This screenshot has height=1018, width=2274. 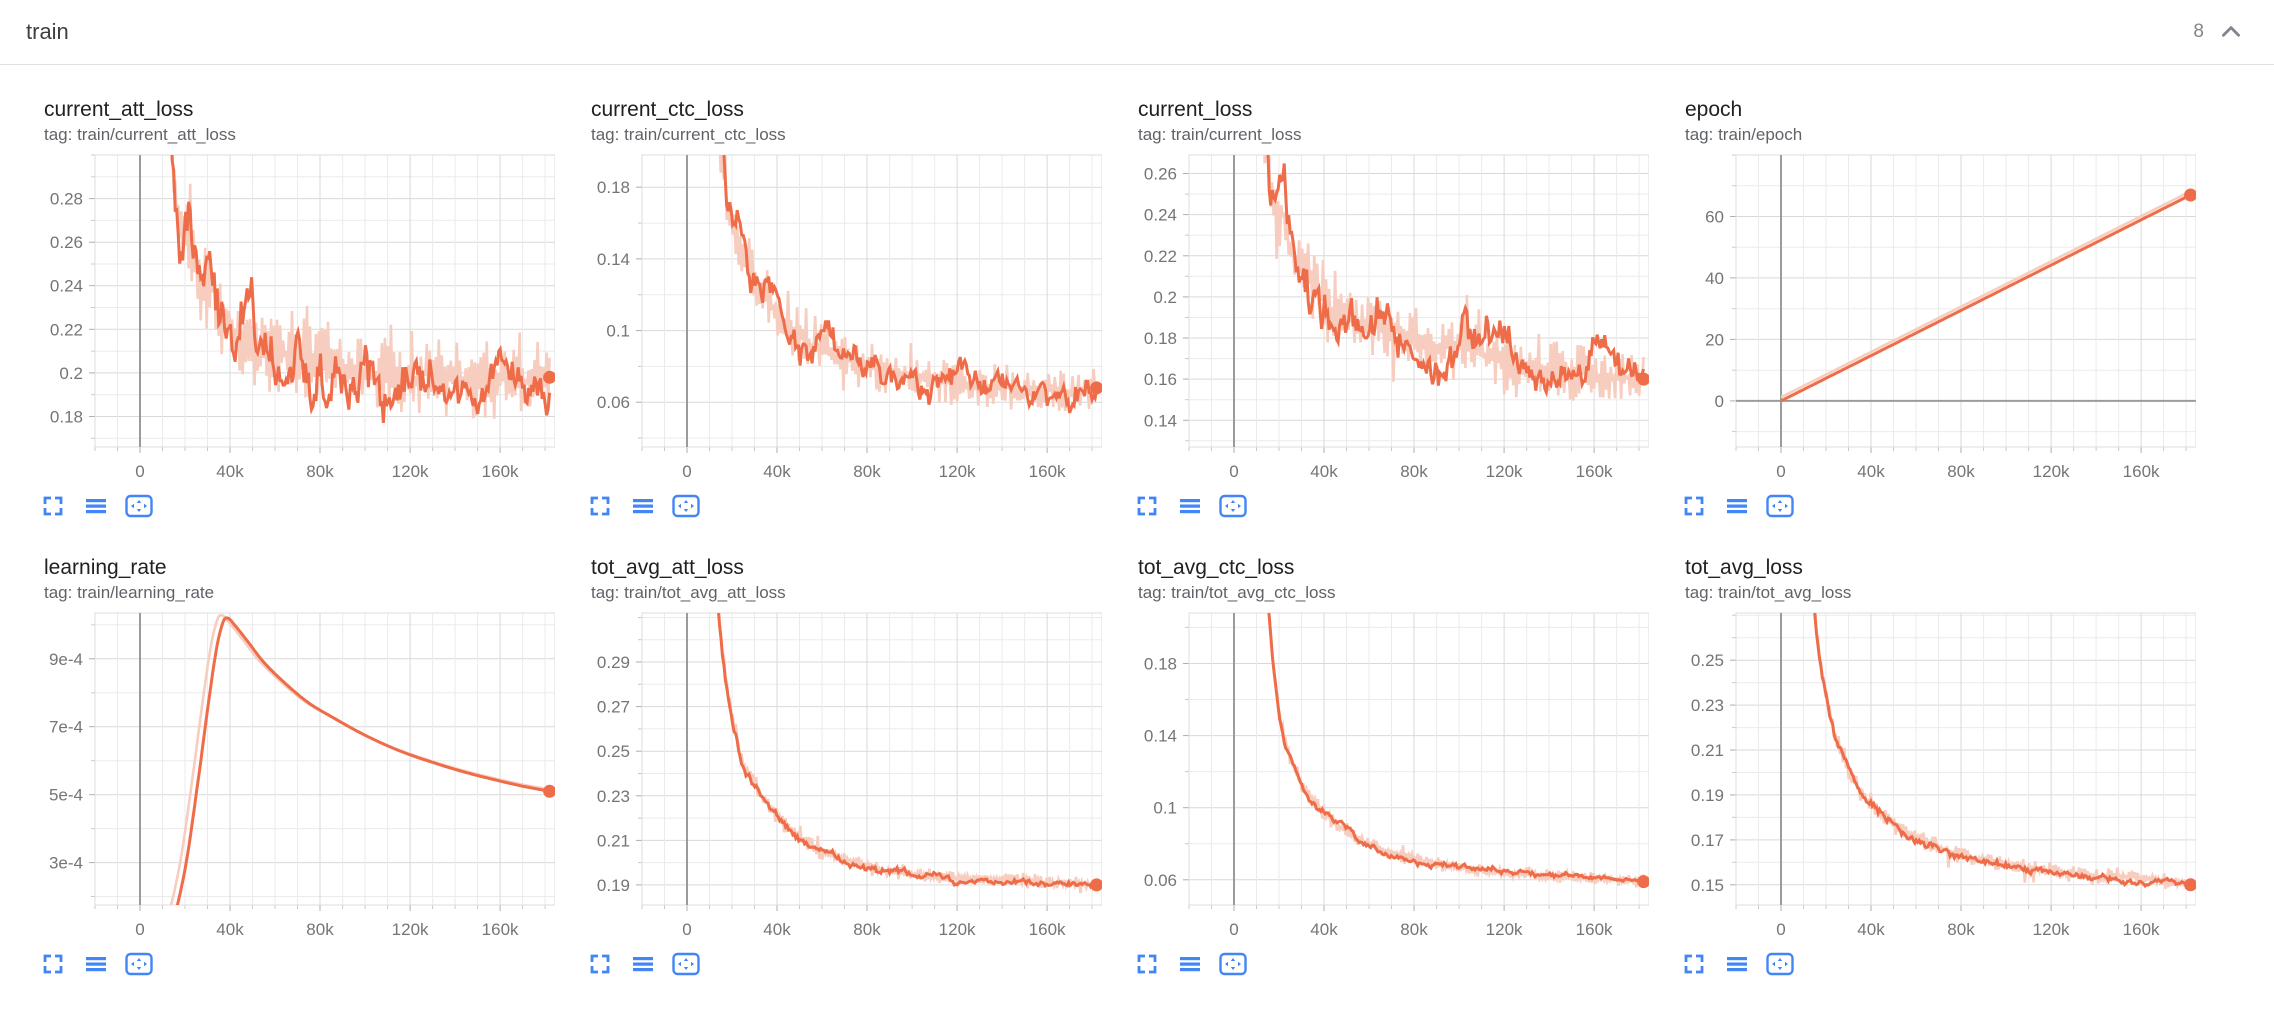 What do you see at coordinates (613, 707) in the screenshot?
I see `svg-text: 0.27` at bounding box center [613, 707].